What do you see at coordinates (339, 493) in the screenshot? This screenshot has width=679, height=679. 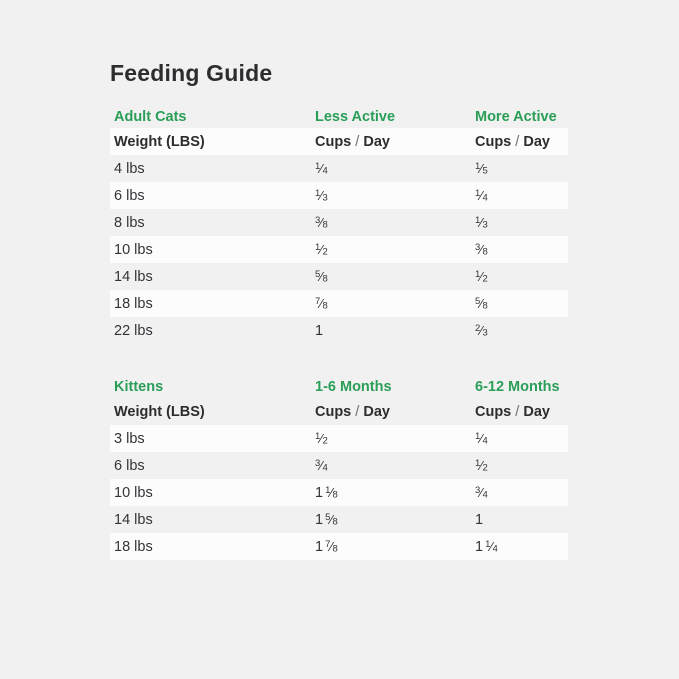 I see `table-row: 10 lbs 1 1⁄8 3⁄4` at bounding box center [339, 493].